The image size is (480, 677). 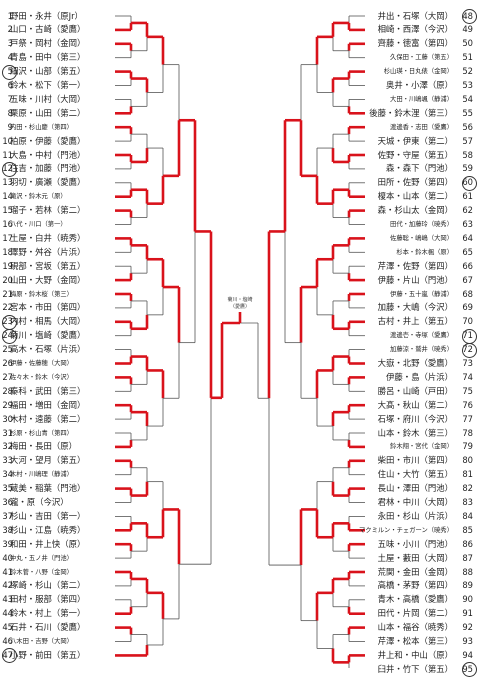 I want to click on right-entry-number: 89, so click(x=467, y=585).